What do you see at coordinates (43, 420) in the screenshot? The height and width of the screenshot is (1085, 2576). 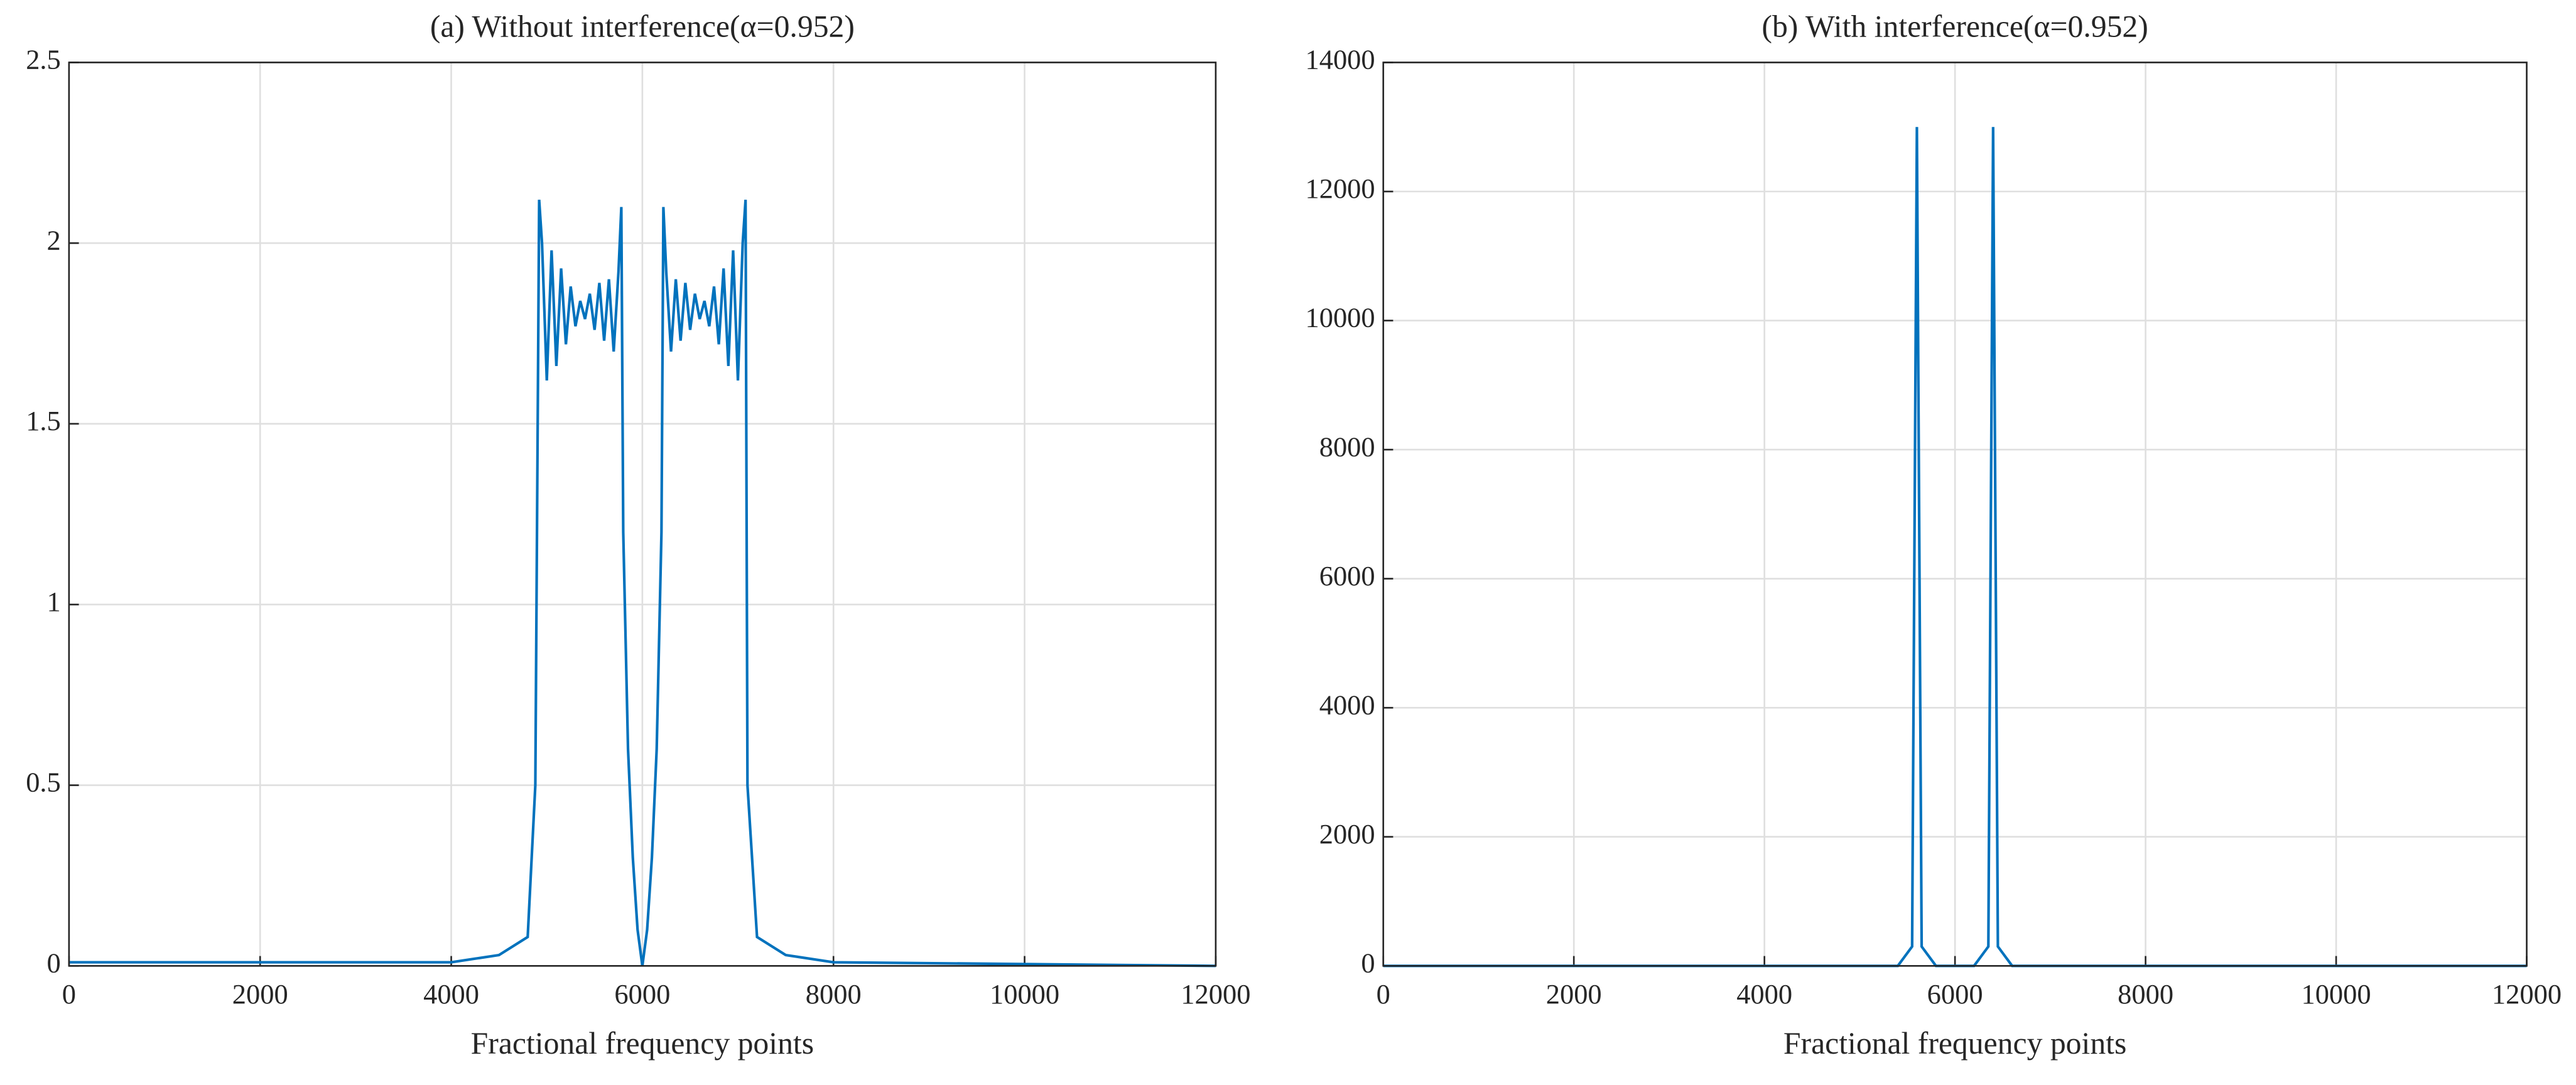 I see `y-tick-label: 1.5` at bounding box center [43, 420].